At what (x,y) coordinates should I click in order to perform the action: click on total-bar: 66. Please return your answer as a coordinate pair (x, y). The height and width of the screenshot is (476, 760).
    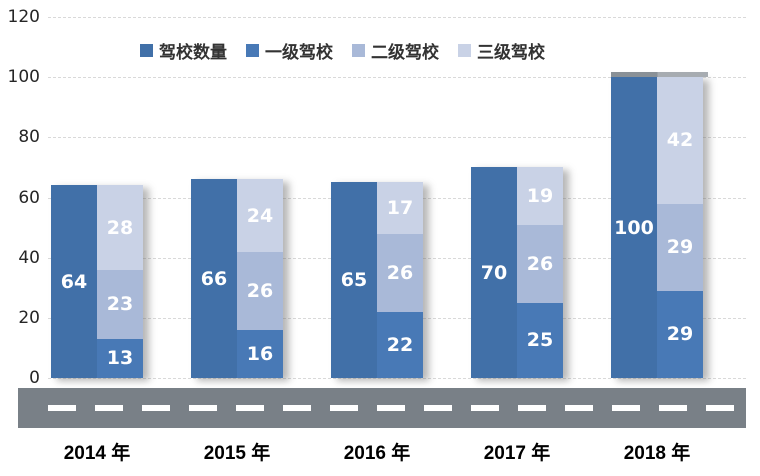
    Looking at the image, I should click on (214, 278).